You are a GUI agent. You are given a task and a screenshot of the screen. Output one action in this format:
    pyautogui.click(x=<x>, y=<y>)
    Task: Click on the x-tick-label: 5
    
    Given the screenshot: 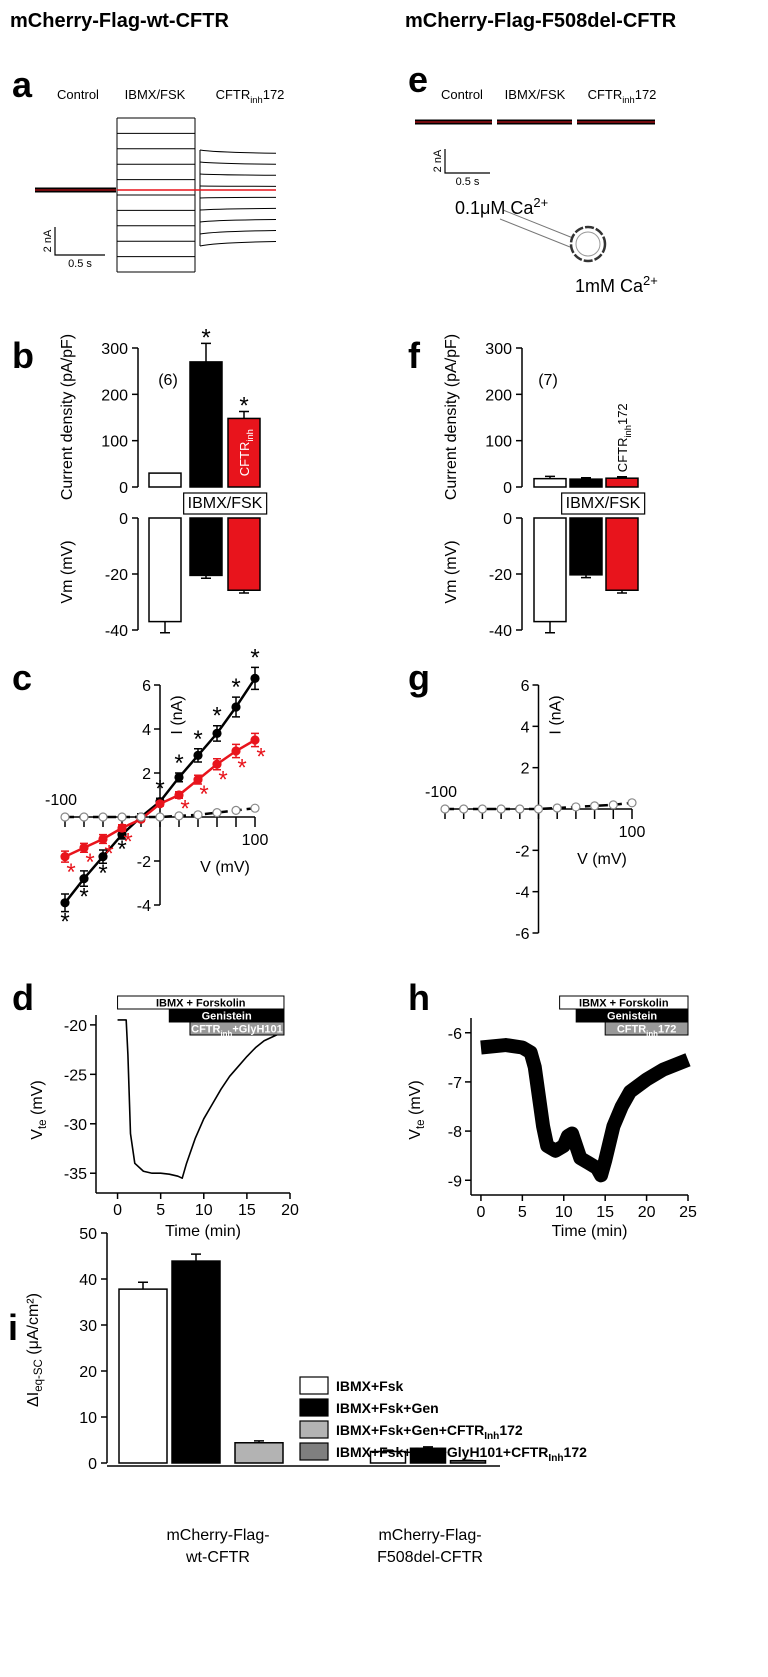 What is the action you would take?
    pyautogui.click(x=522, y=1212)
    